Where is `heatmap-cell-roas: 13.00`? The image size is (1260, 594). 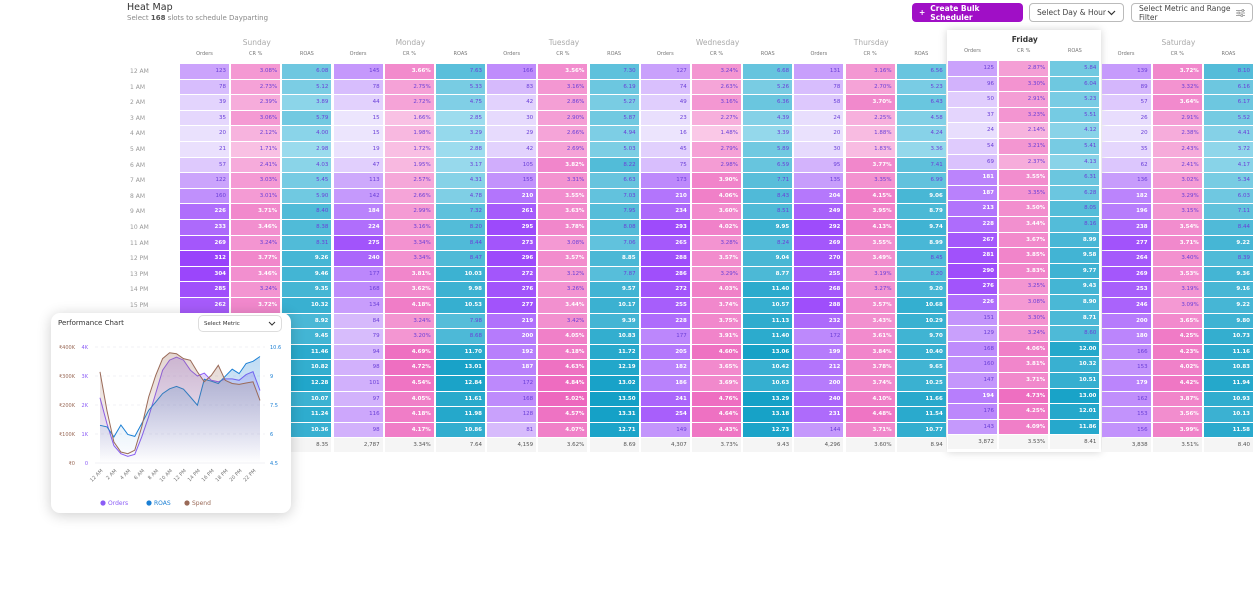
heatmap-cell-roas: 13.00 is located at coordinates (1075, 396).